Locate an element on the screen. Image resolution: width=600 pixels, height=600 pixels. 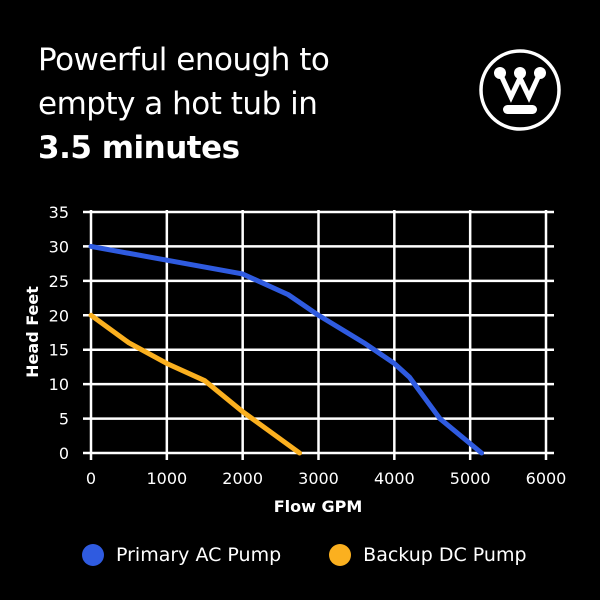
y-tick-label: 30 is located at coordinates (59, 246).